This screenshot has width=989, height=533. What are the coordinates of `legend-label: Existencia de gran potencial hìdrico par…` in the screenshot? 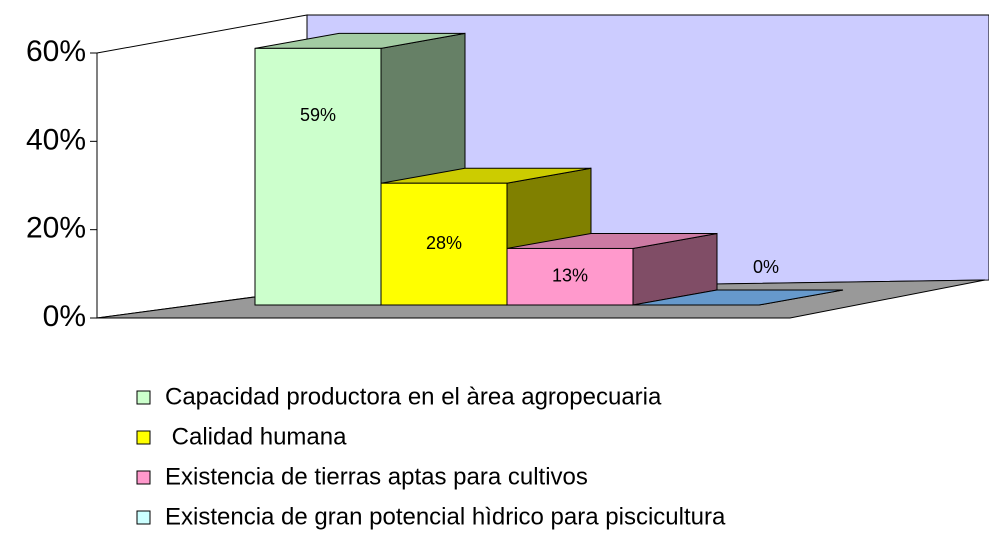 It's located at (445, 516).